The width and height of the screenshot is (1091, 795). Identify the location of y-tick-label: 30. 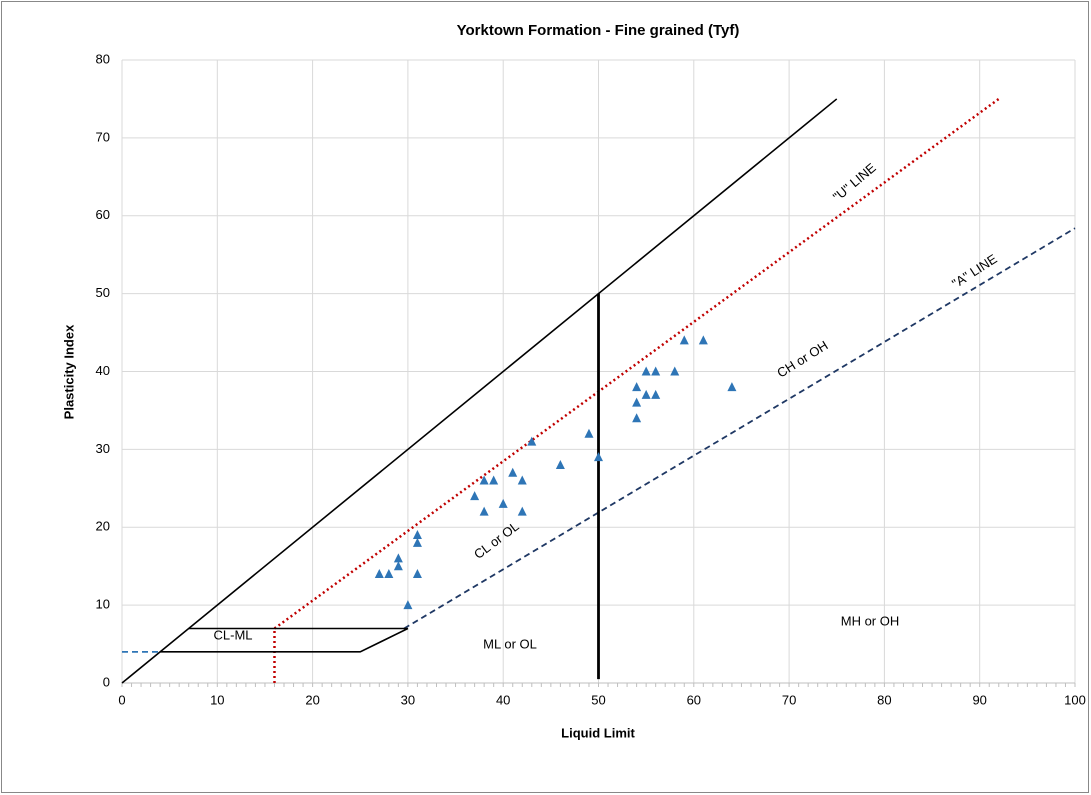
(103, 448).